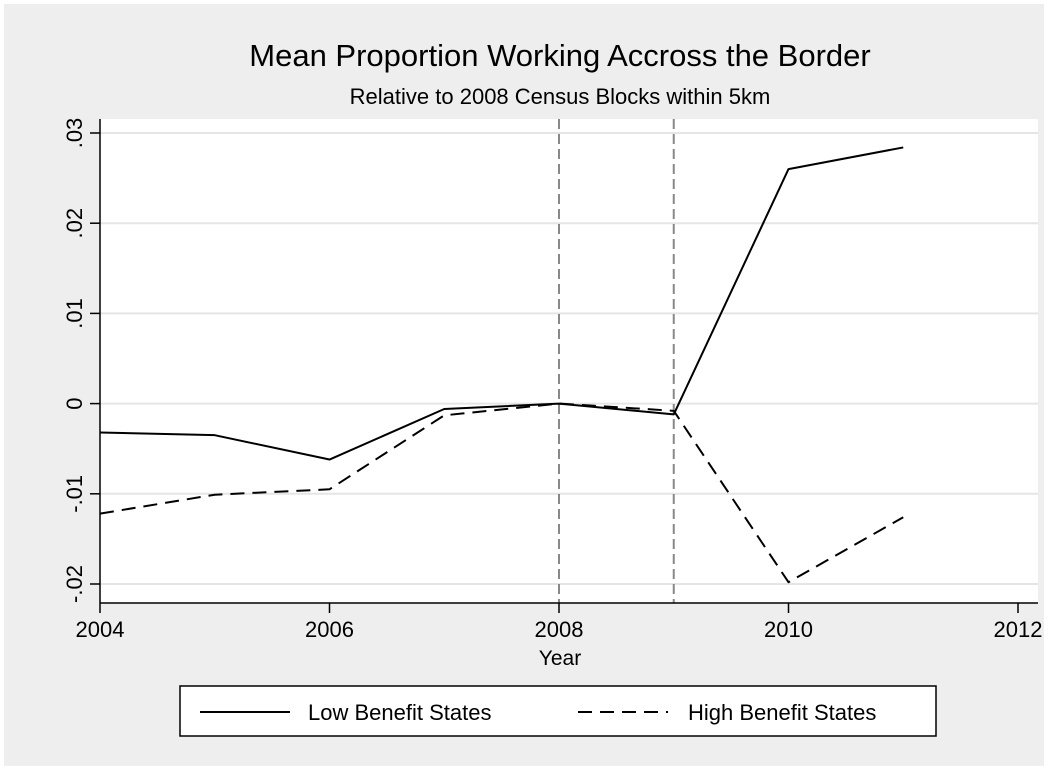 The height and width of the screenshot is (771, 1052). I want to click on y-tick-label: .02, so click(74, 223).